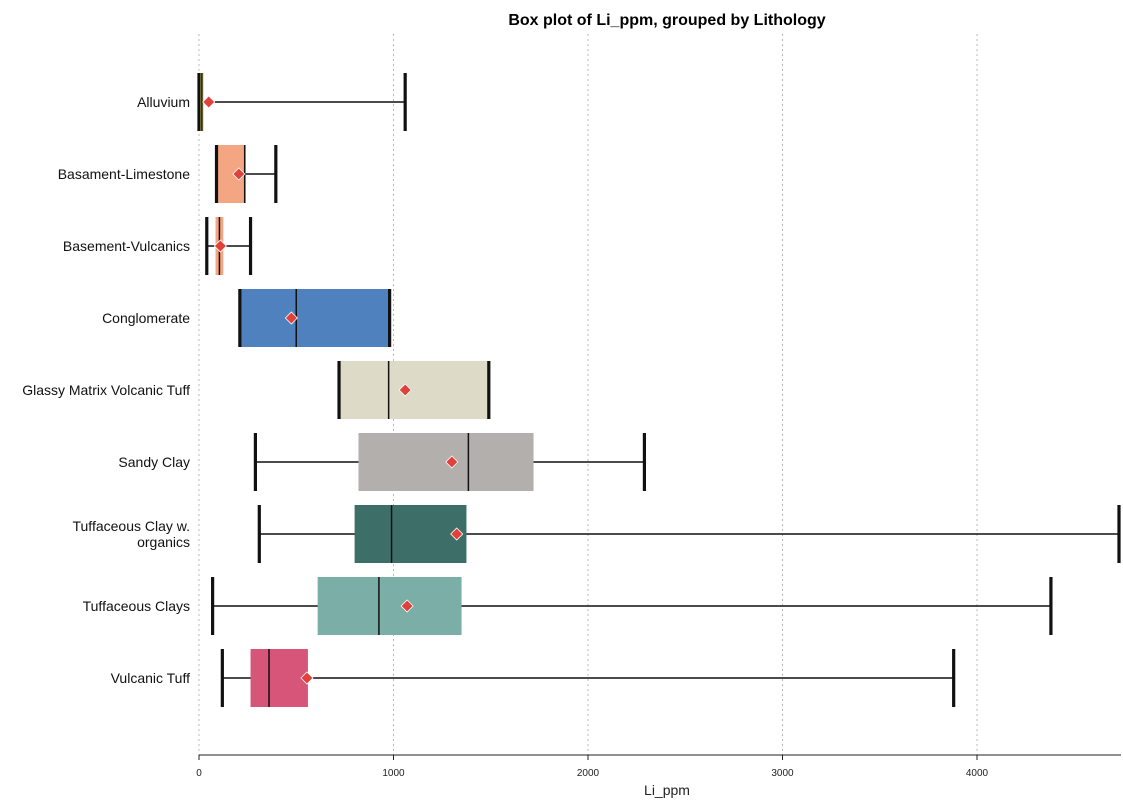 The width and height of the screenshot is (1123, 800). I want to click on category-label: Vulcanic Tuff, so click(150, 678).